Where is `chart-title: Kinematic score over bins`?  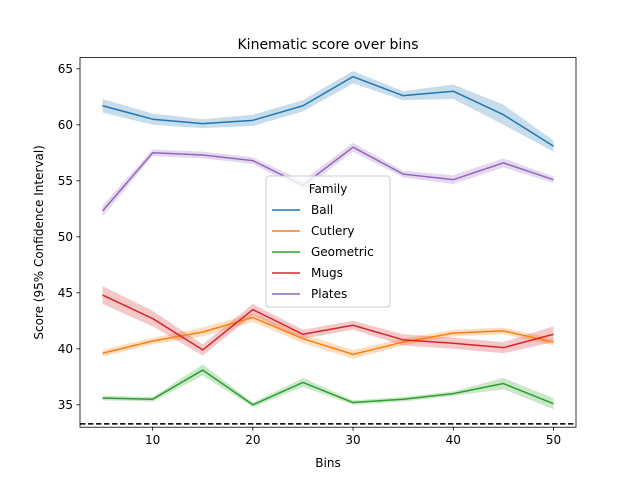 chart-title: Kinematic score over bins is located at coordinates (328, 45).